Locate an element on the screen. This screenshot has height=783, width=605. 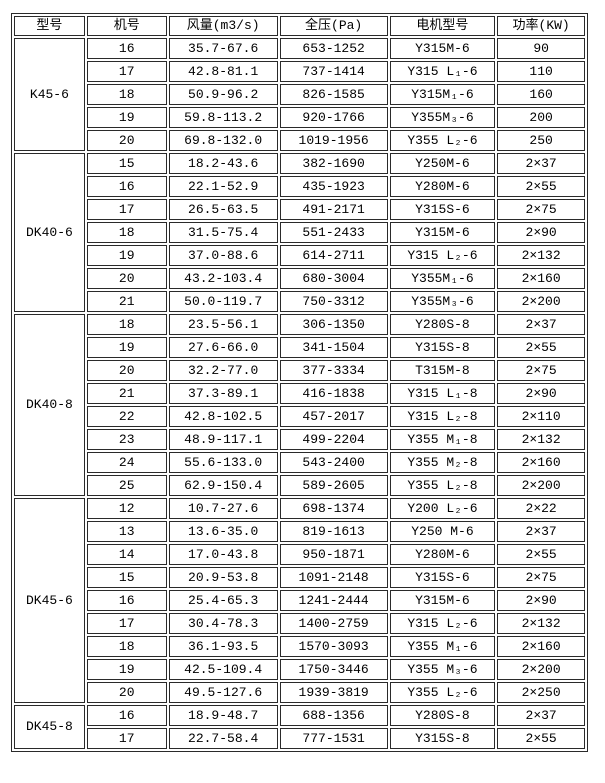
model-cell: DK40-6 is located at coordinates (49, 232).